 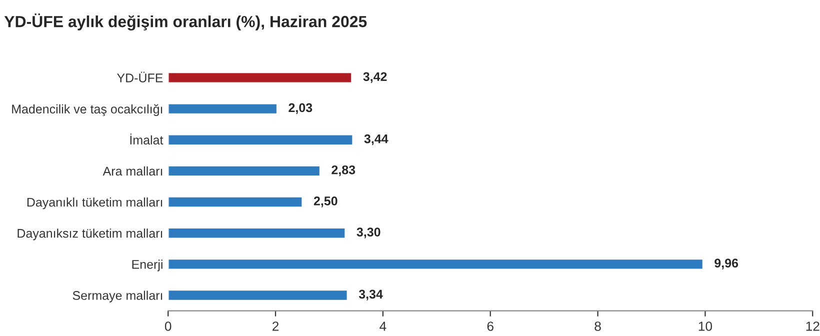 What do you see at coordinates (168, 326) in the screenshot?
I see `x-tick-label: 0` at bounding box center [168, 326].